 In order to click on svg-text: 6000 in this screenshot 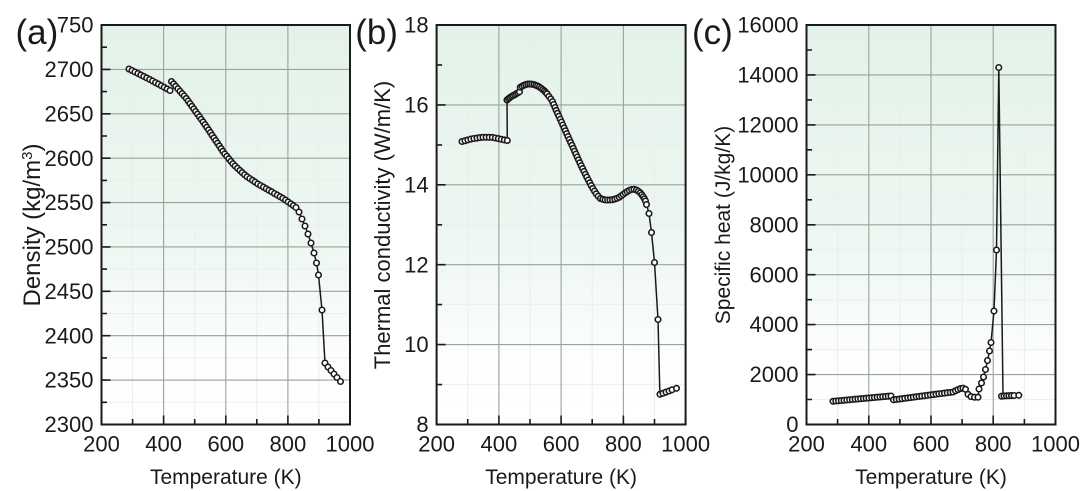, I will do `click(774, 274)`.